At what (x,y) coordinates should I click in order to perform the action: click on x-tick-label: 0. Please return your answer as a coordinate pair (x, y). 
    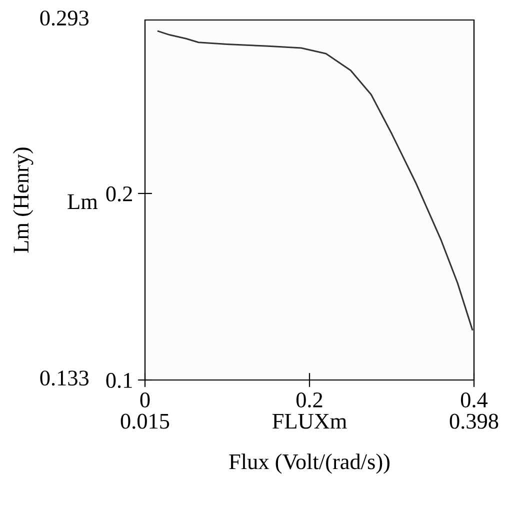
    Looking at the image, I should click on (145, 400).